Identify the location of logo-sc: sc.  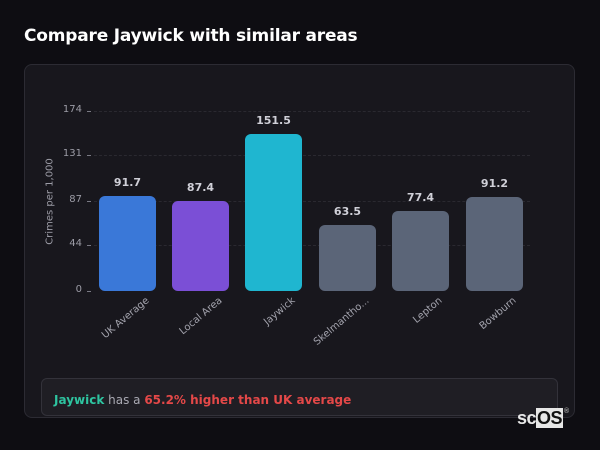
(527, 418).